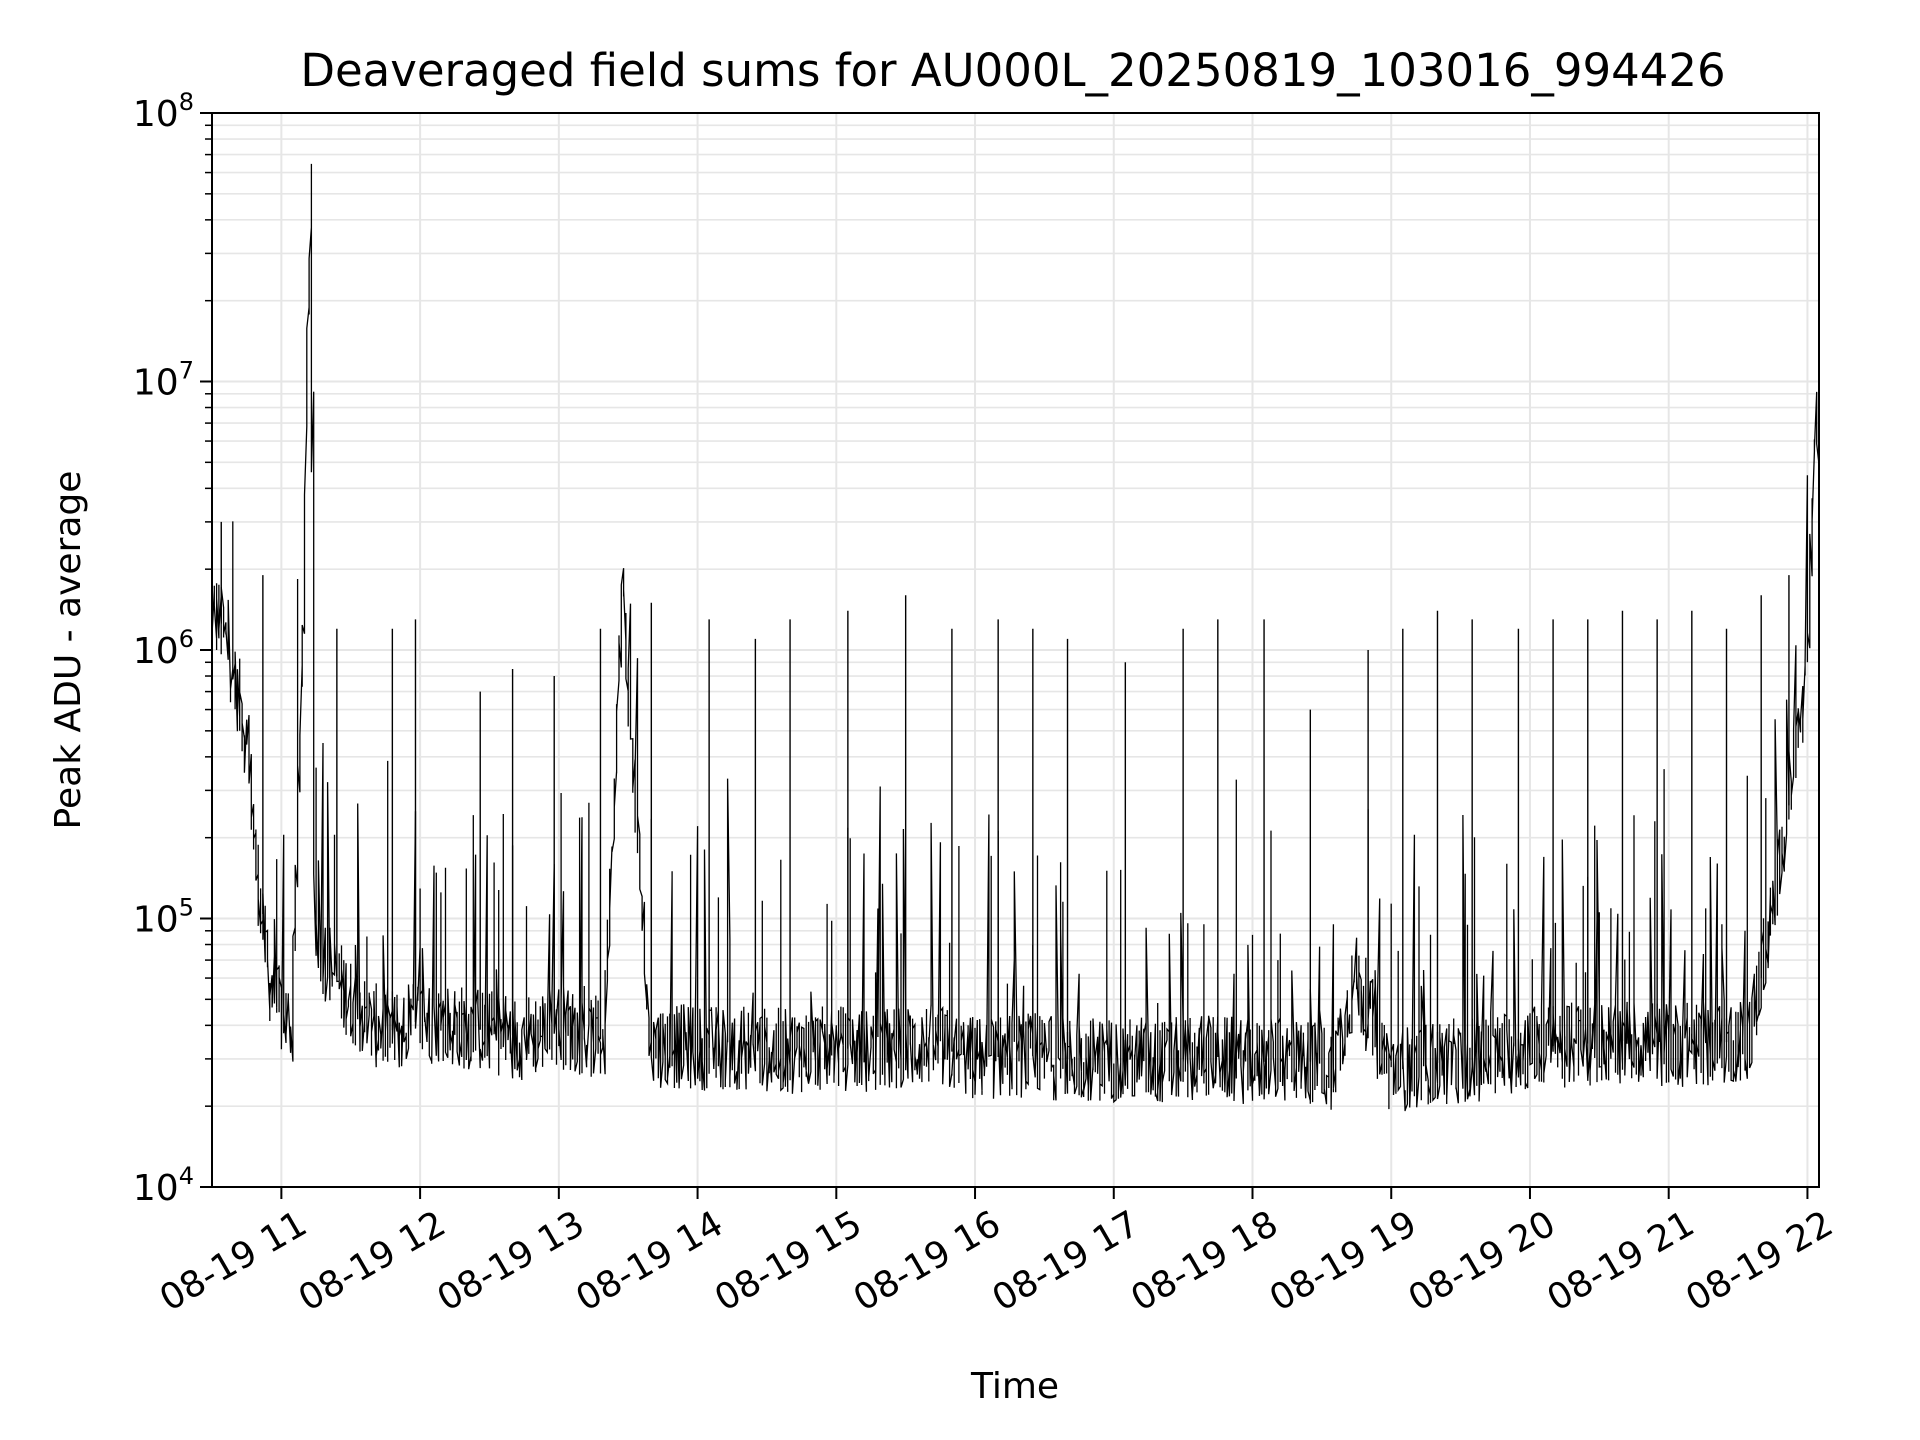 This screenshot has width=1920, height=1440. Describe the element at coordinates (186, 1176) in the screenshot. I see `y-tick-exponent: 4` at that location.